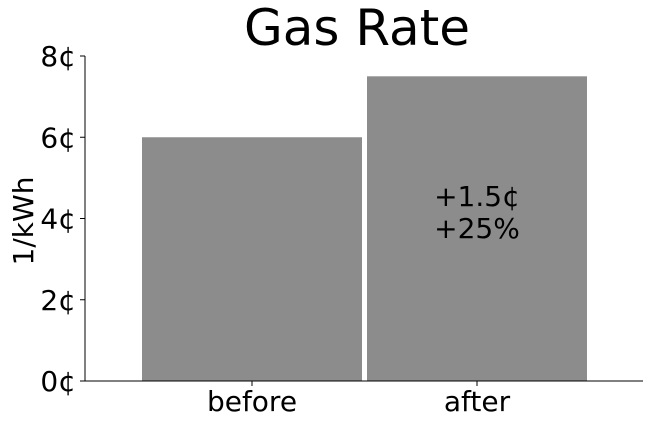  I want to click on annotation-line: +25%, so click(477, 228).